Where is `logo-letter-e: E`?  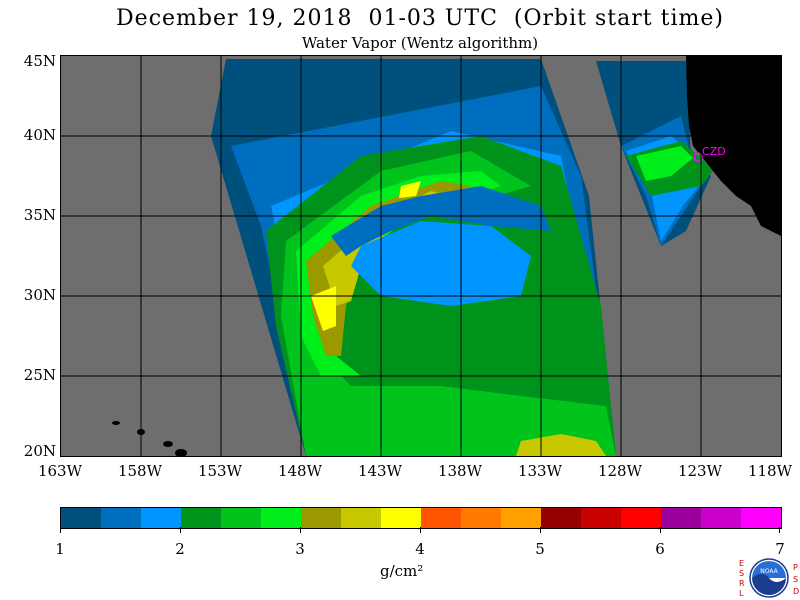
logo-letter-e: E is located at coordinates (741, 563).